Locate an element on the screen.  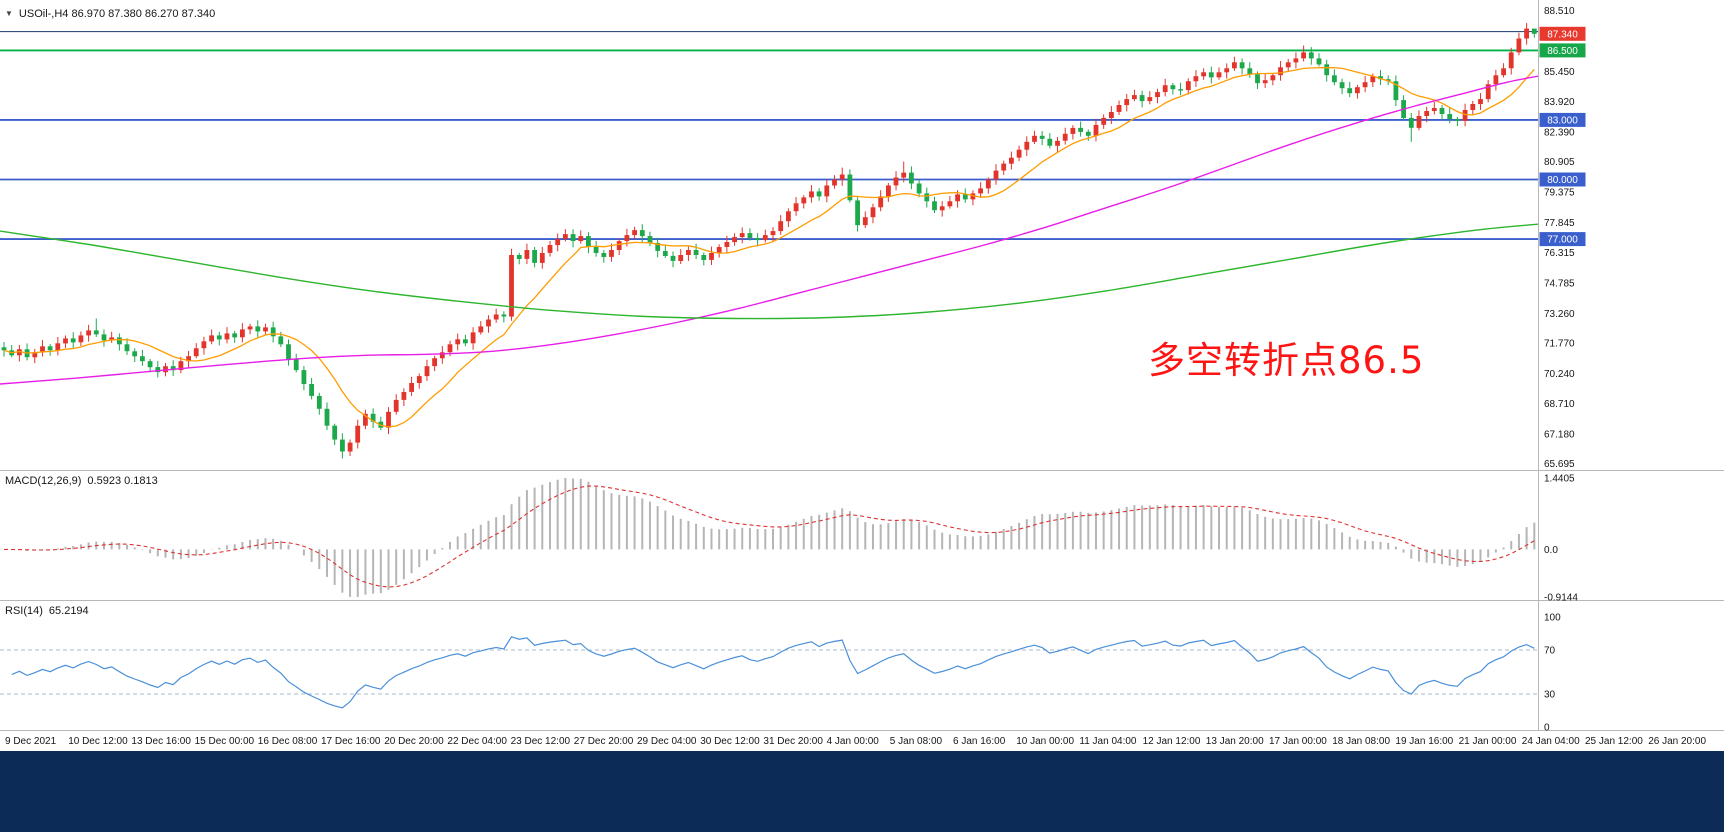
time-axis-label: 17 Dec 16:00 is located at coordinates (351, 741).